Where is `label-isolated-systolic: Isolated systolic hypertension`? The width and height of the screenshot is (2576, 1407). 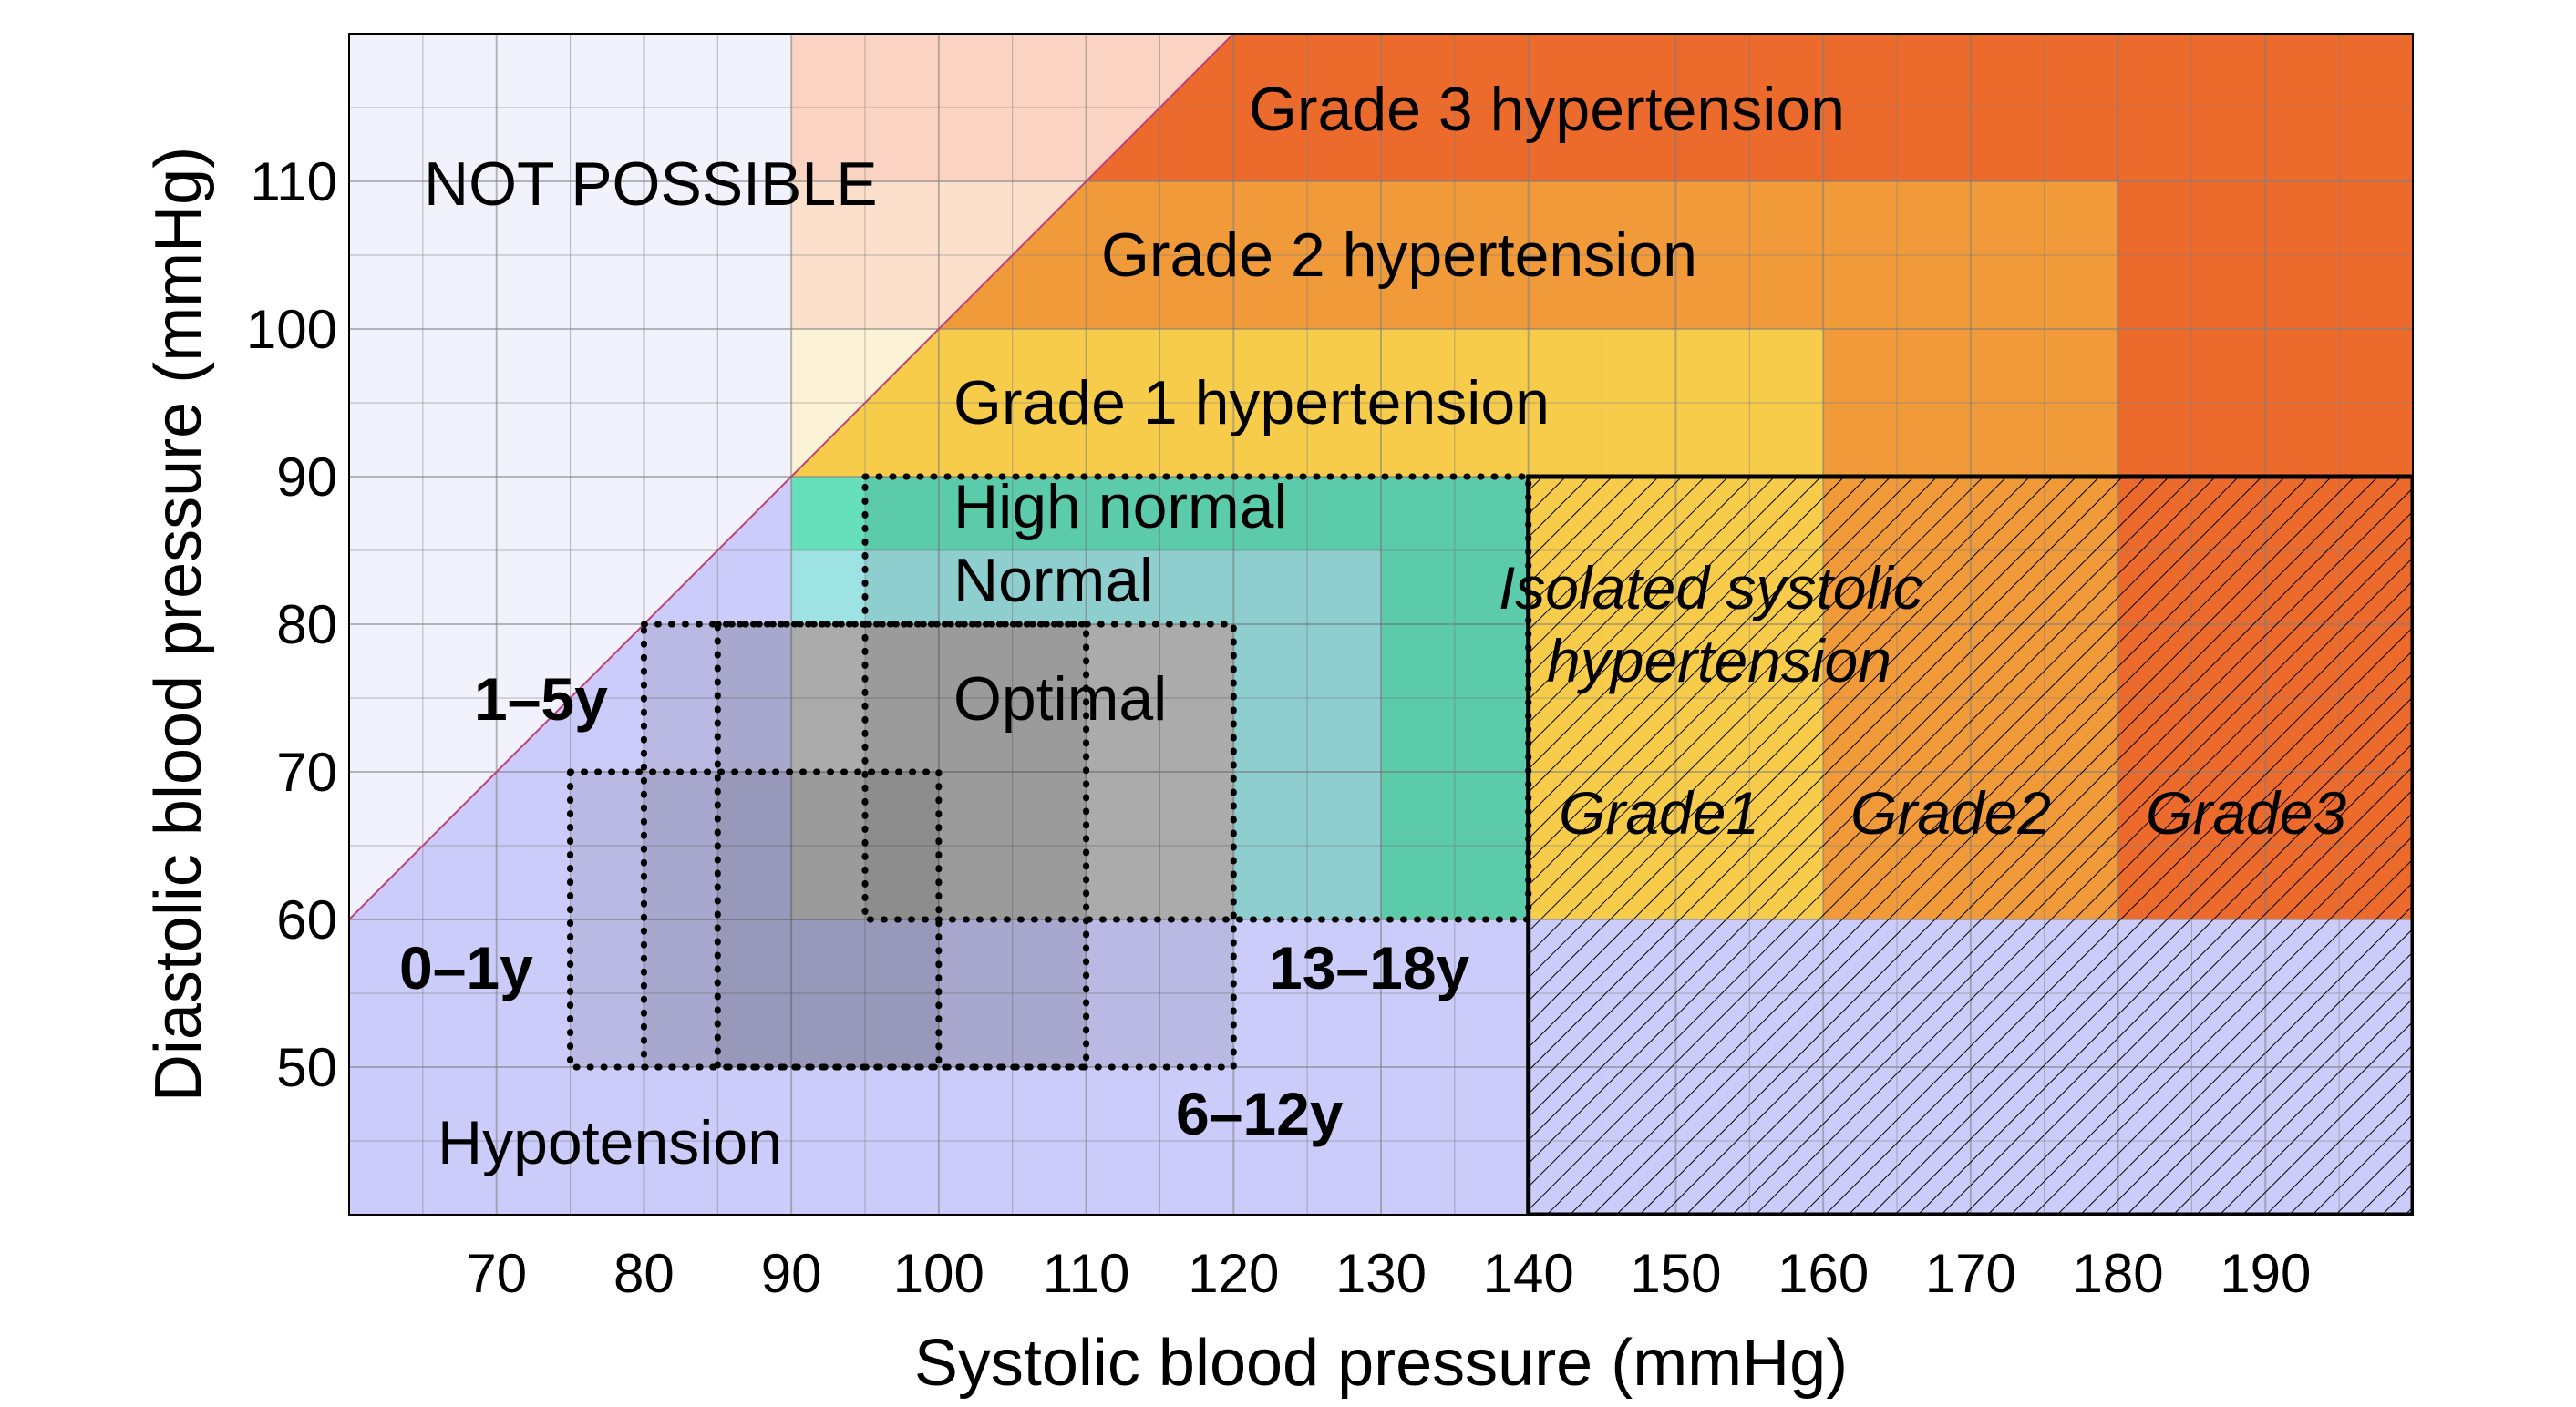 label-isolated-systolic: Isolated systolic hypertension is located at coordinates (1719, 624).